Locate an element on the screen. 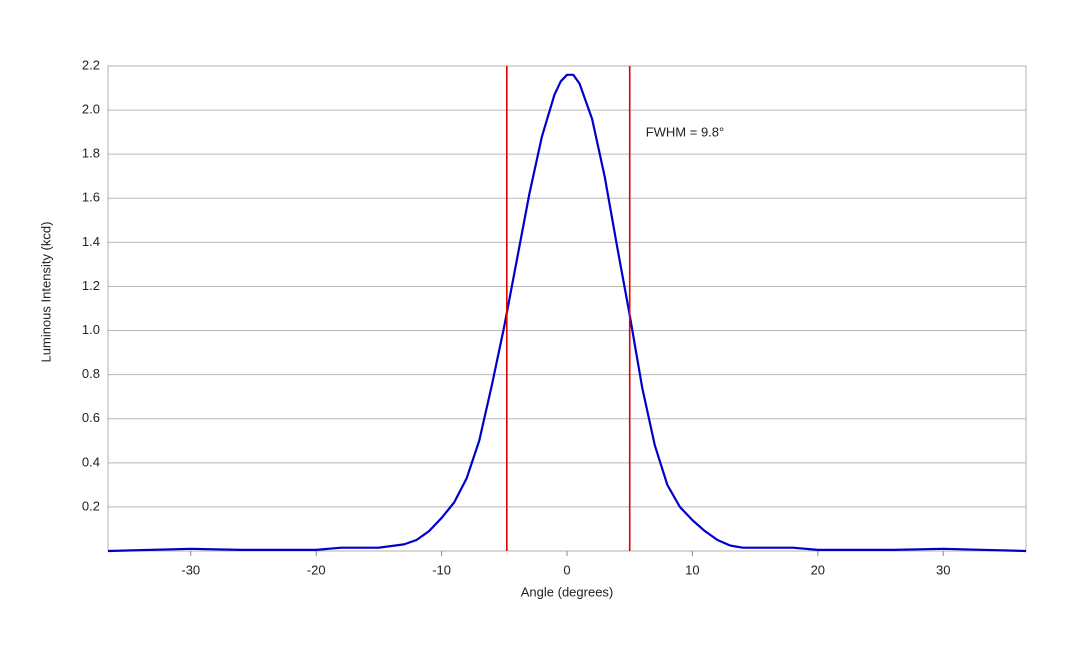 Image resolution: width=1080 pixels, height=653 pixels. x-tick-label: 0 is located at coordinates (566, 569).